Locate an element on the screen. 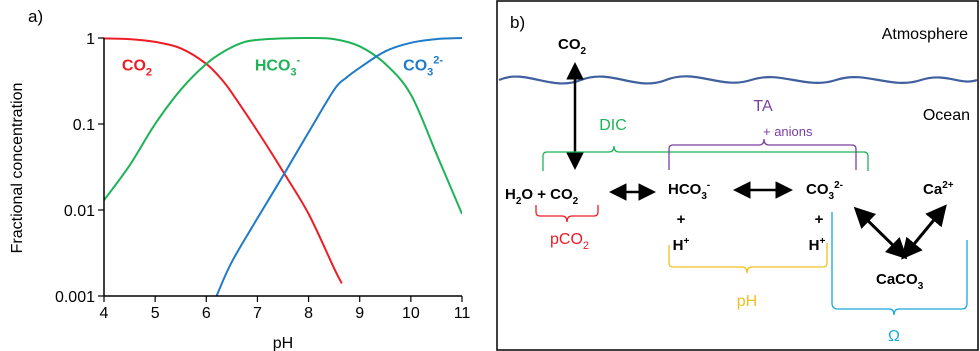  atmospheric-co2-label: CO2 is located at coordinates (572, 46).